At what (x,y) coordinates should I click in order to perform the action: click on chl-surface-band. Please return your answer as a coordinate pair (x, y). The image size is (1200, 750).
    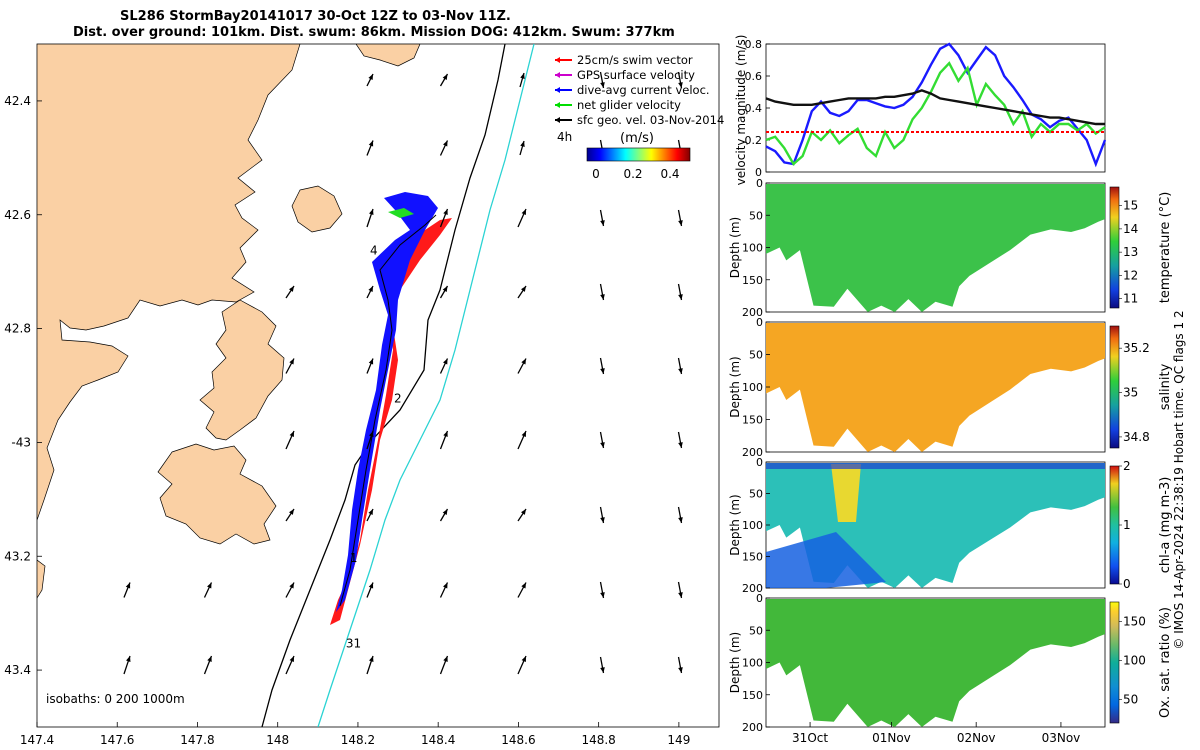
    Looking at the image, I should click on (935, 466).